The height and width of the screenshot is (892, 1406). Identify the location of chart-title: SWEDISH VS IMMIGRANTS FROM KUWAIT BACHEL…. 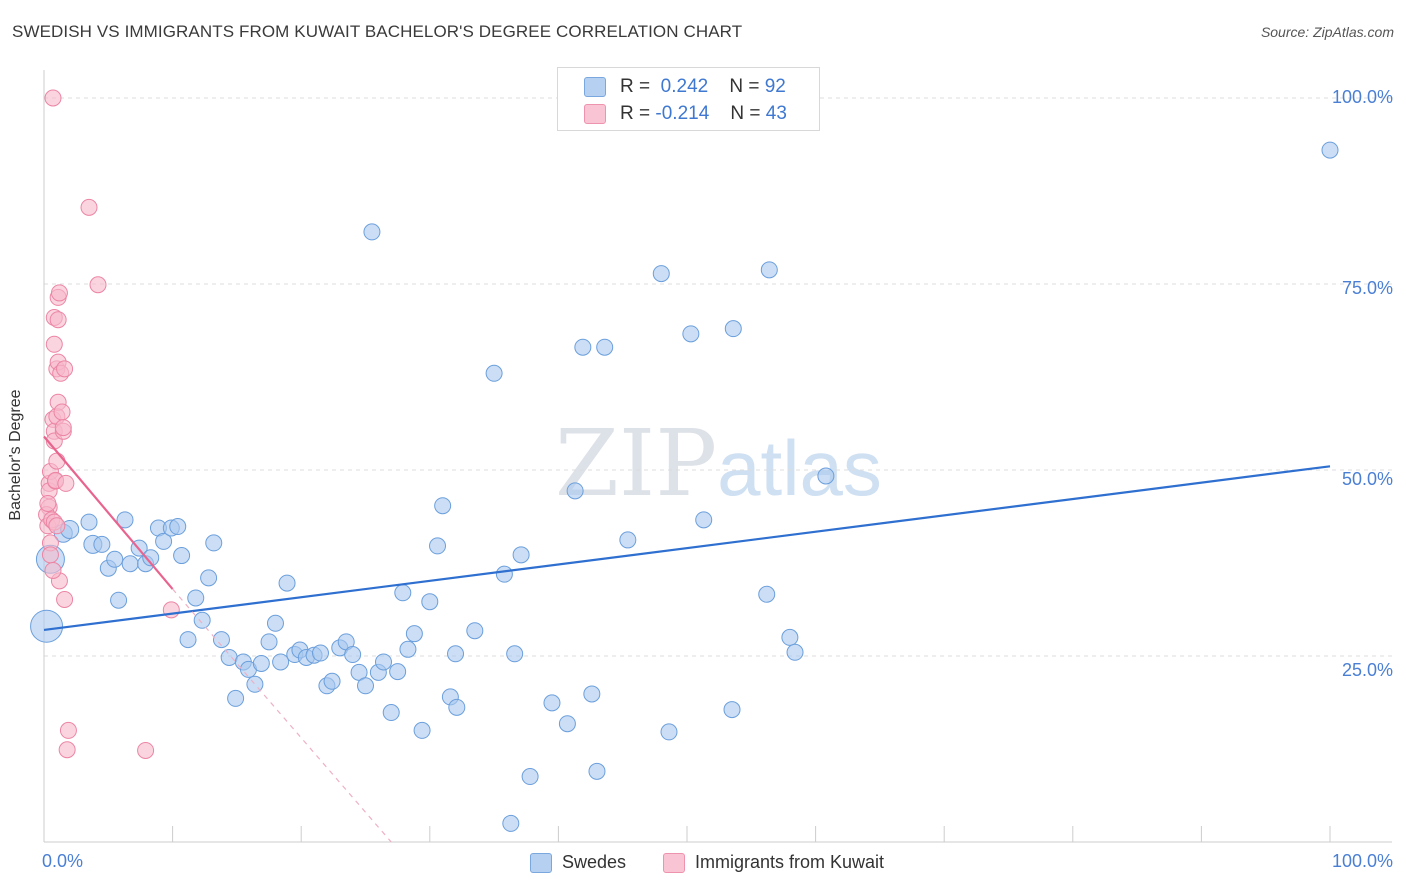
(377, 31).